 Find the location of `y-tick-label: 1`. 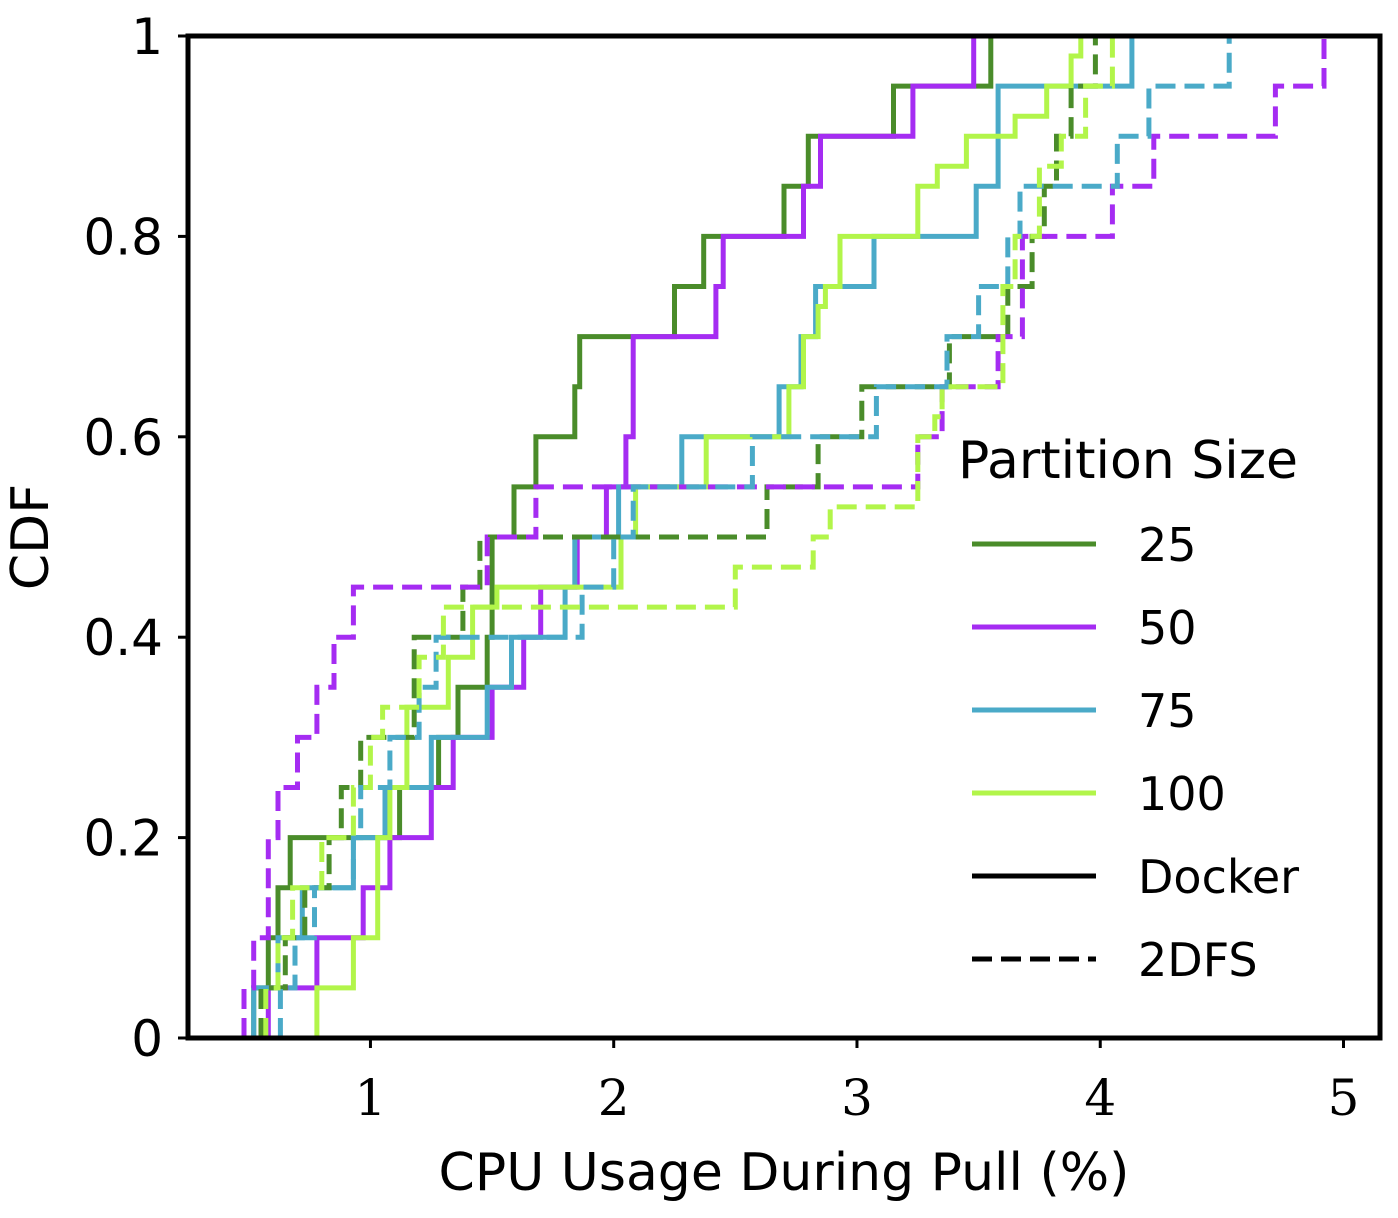

y-tick-label: 1 is located at coordinates (147, 37).